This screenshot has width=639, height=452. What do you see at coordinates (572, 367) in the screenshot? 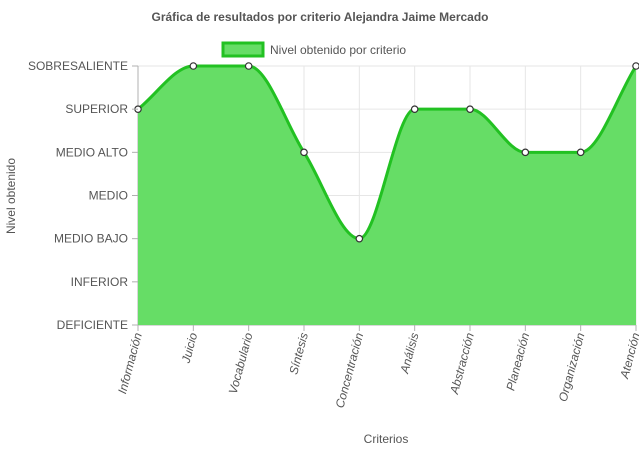
I see `x-tick-label: Organización` at bounding box center [572, 367].